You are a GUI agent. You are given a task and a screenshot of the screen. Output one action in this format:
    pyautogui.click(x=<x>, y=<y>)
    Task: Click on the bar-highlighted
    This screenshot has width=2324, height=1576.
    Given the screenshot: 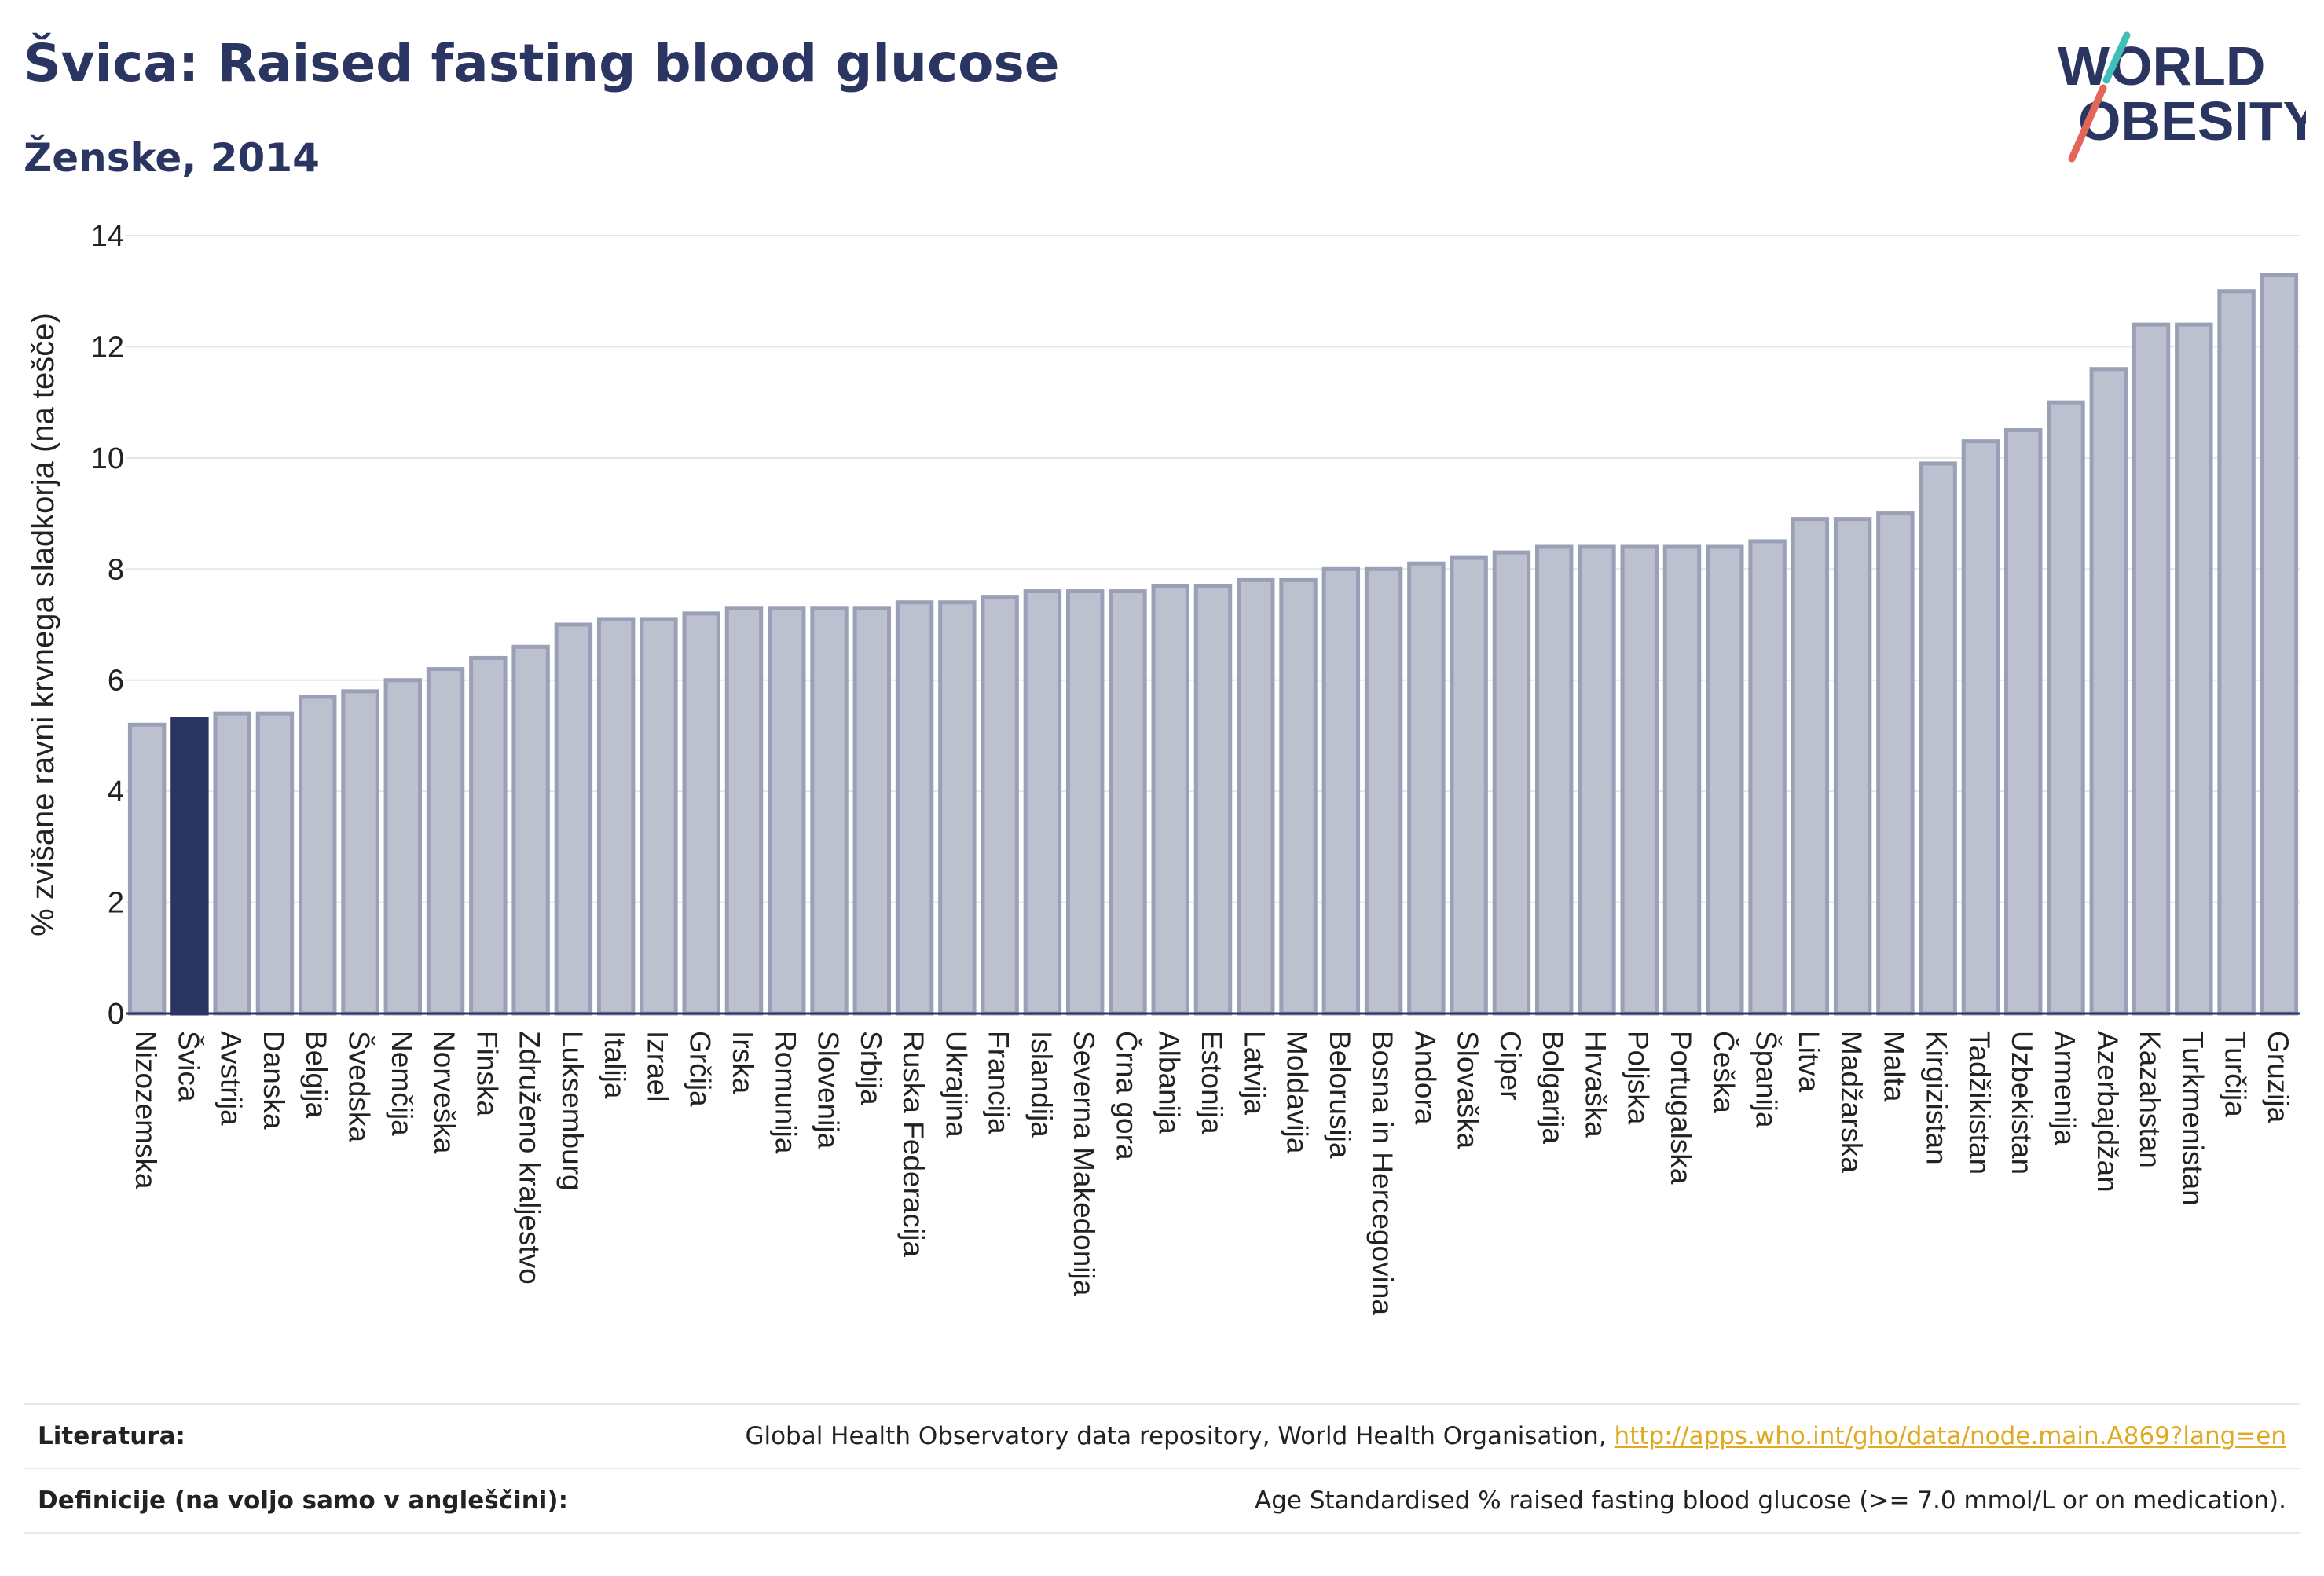 What is the action you would take?
    pyautogui.click(x=189, y=866)
    